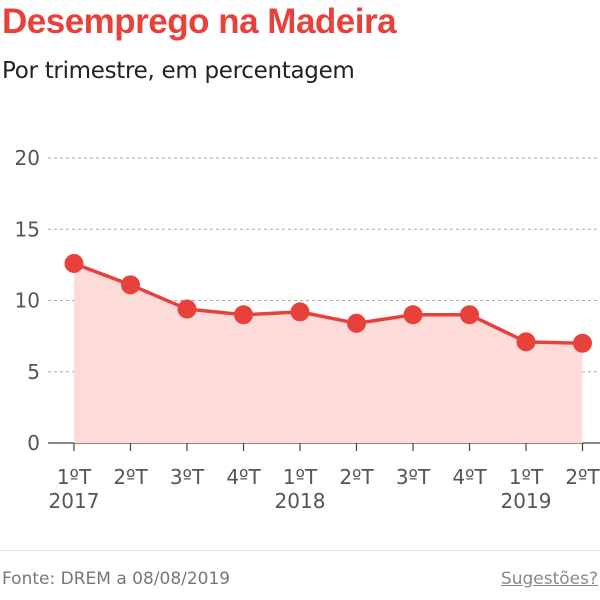 The image size is (600, 600). I want to click on y-axis-labels: 0 5 10 15 20, so click(27, 300).